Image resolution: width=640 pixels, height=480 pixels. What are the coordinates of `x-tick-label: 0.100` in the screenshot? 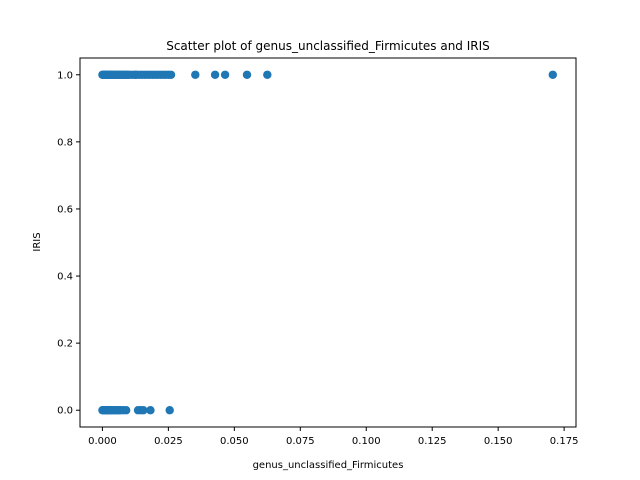 It's located at (366, 441).